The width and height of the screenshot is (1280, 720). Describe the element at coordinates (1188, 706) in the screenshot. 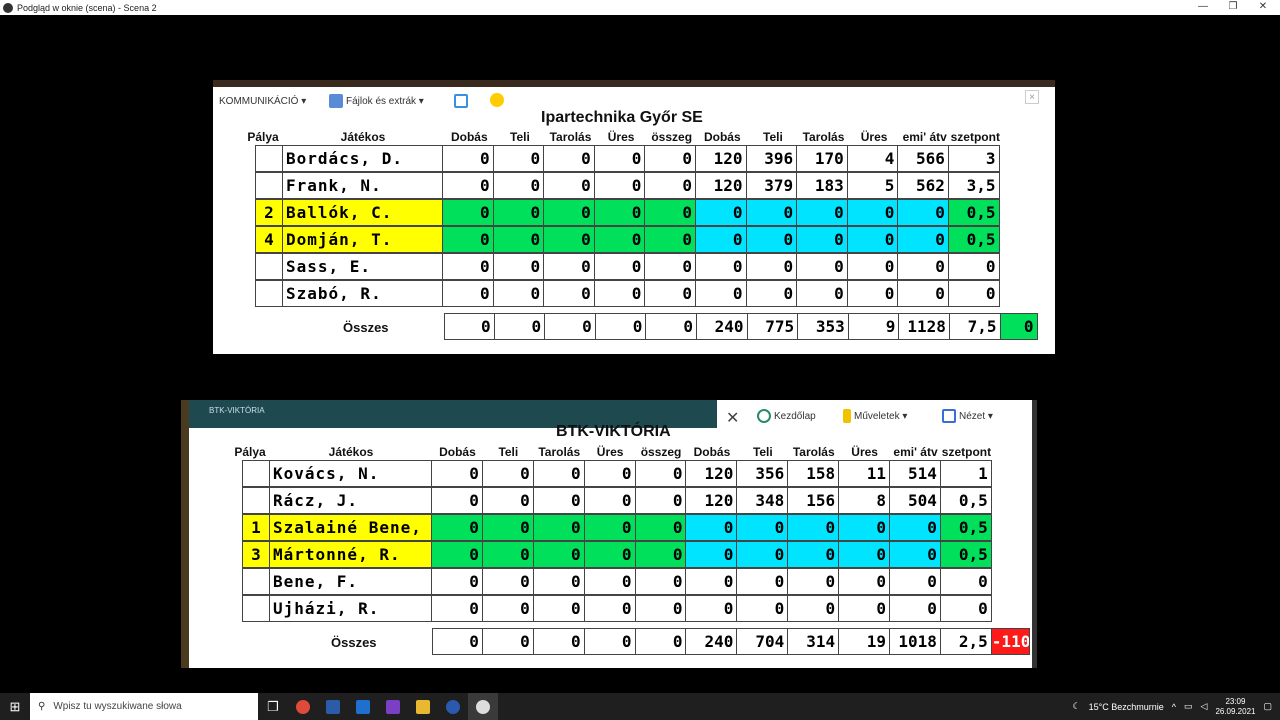

I see `network-icon: ▭` at that location.